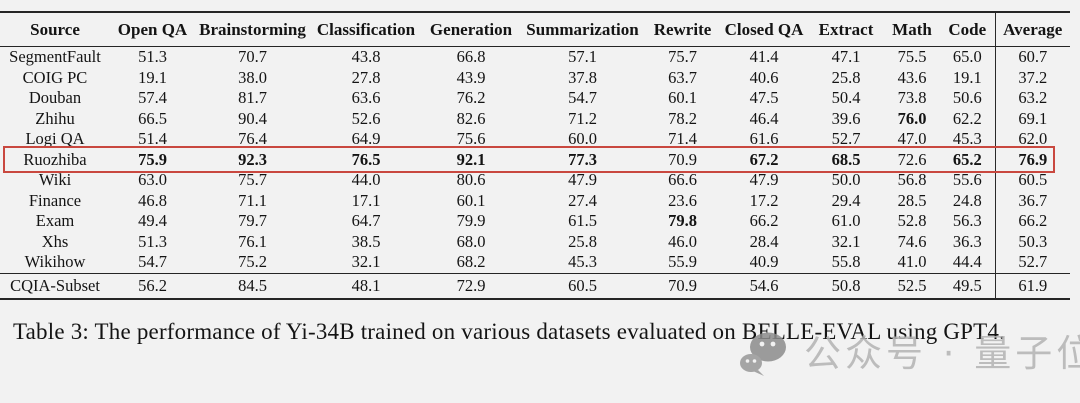 The image size is (1080, 403). I want to click on cell-cqia-subset-code: 49.5, so click(967, 285).